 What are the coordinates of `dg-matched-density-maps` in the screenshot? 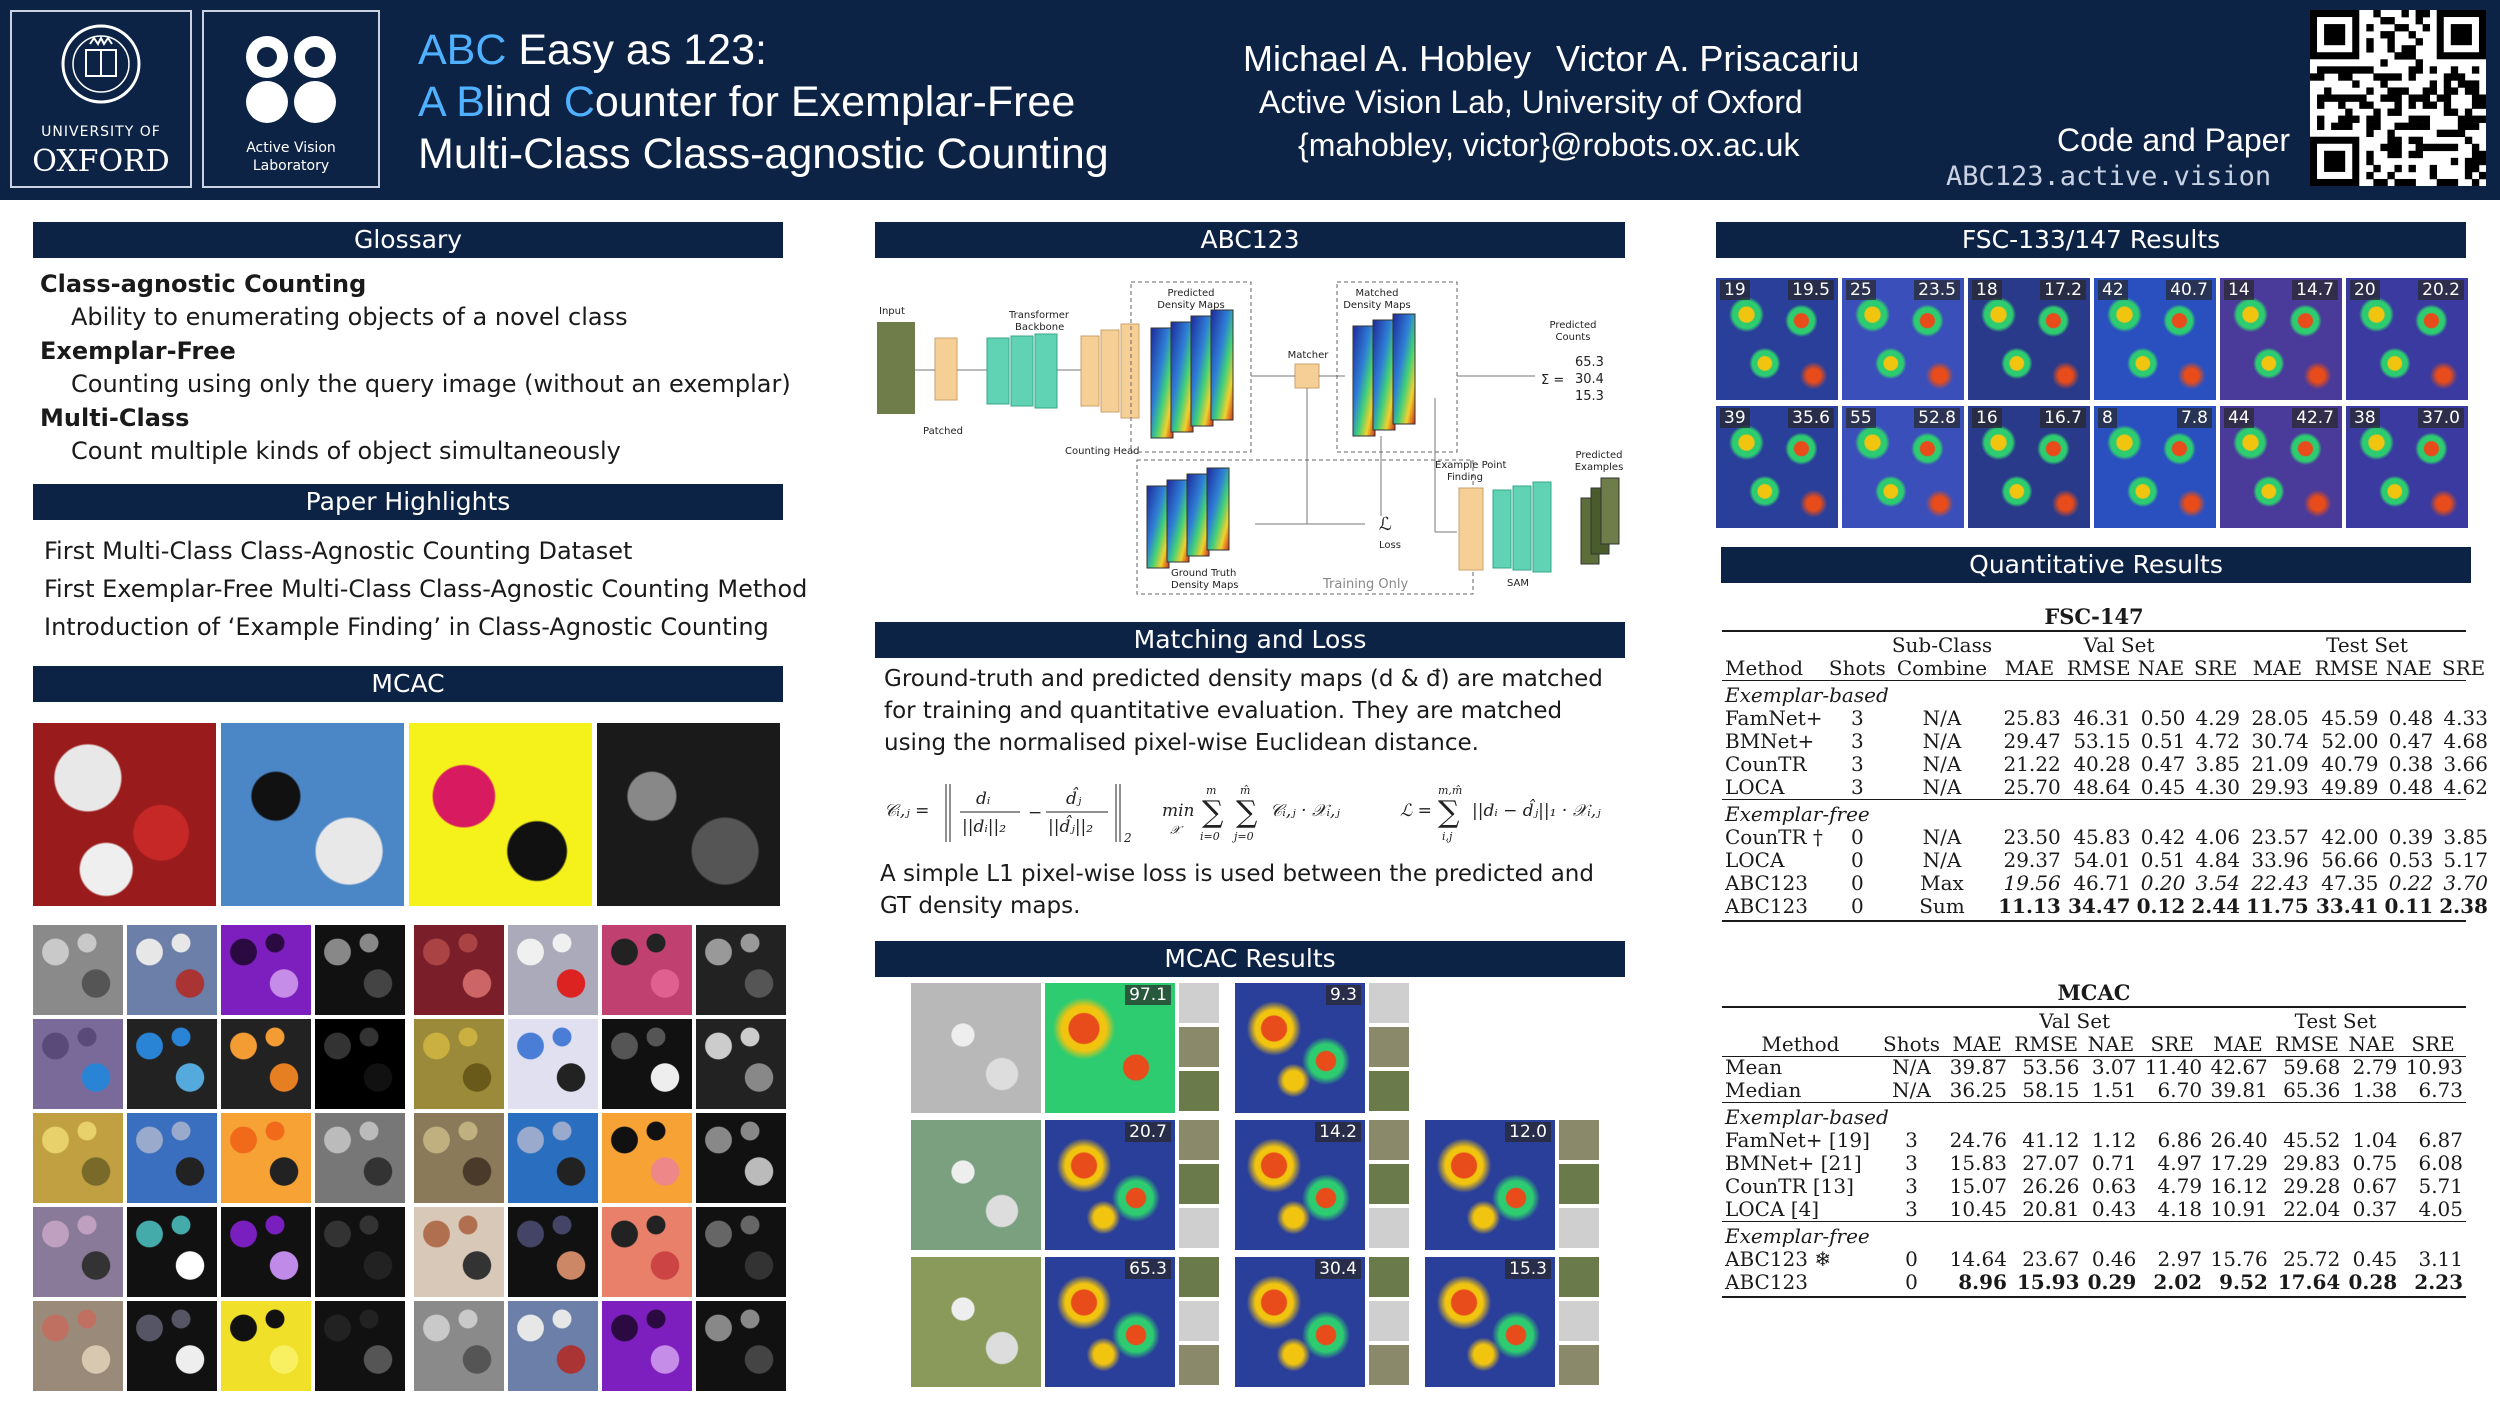 It's located at (1384, 375).